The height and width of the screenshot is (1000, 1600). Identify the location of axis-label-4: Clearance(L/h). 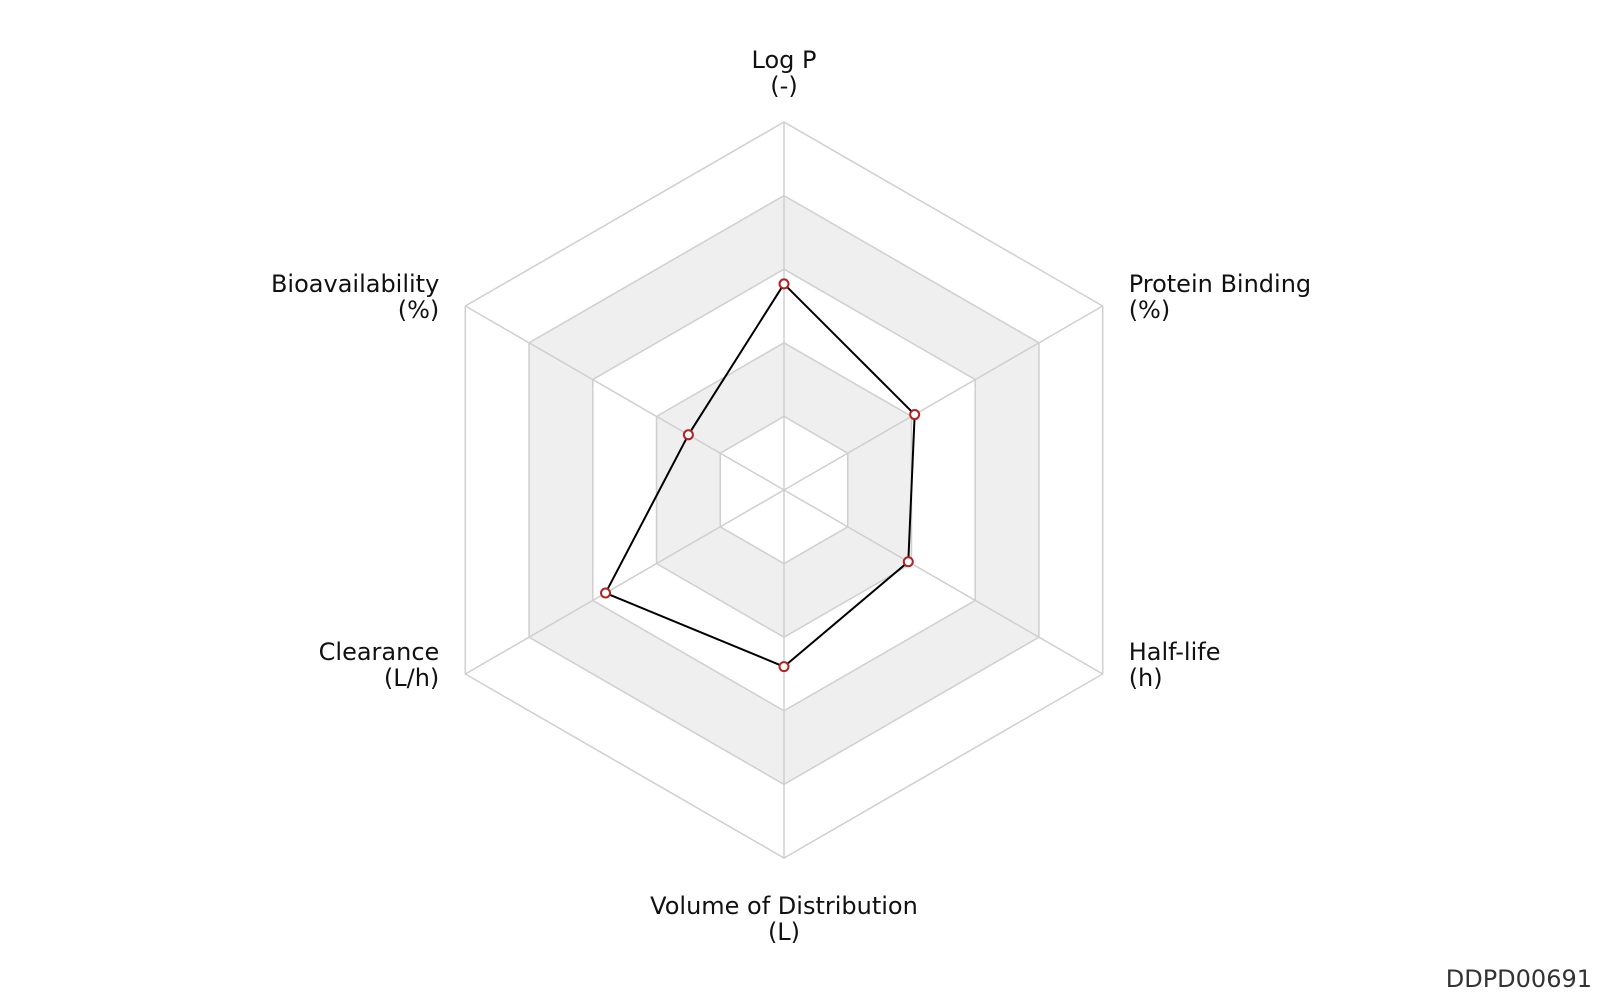
(379, 665).